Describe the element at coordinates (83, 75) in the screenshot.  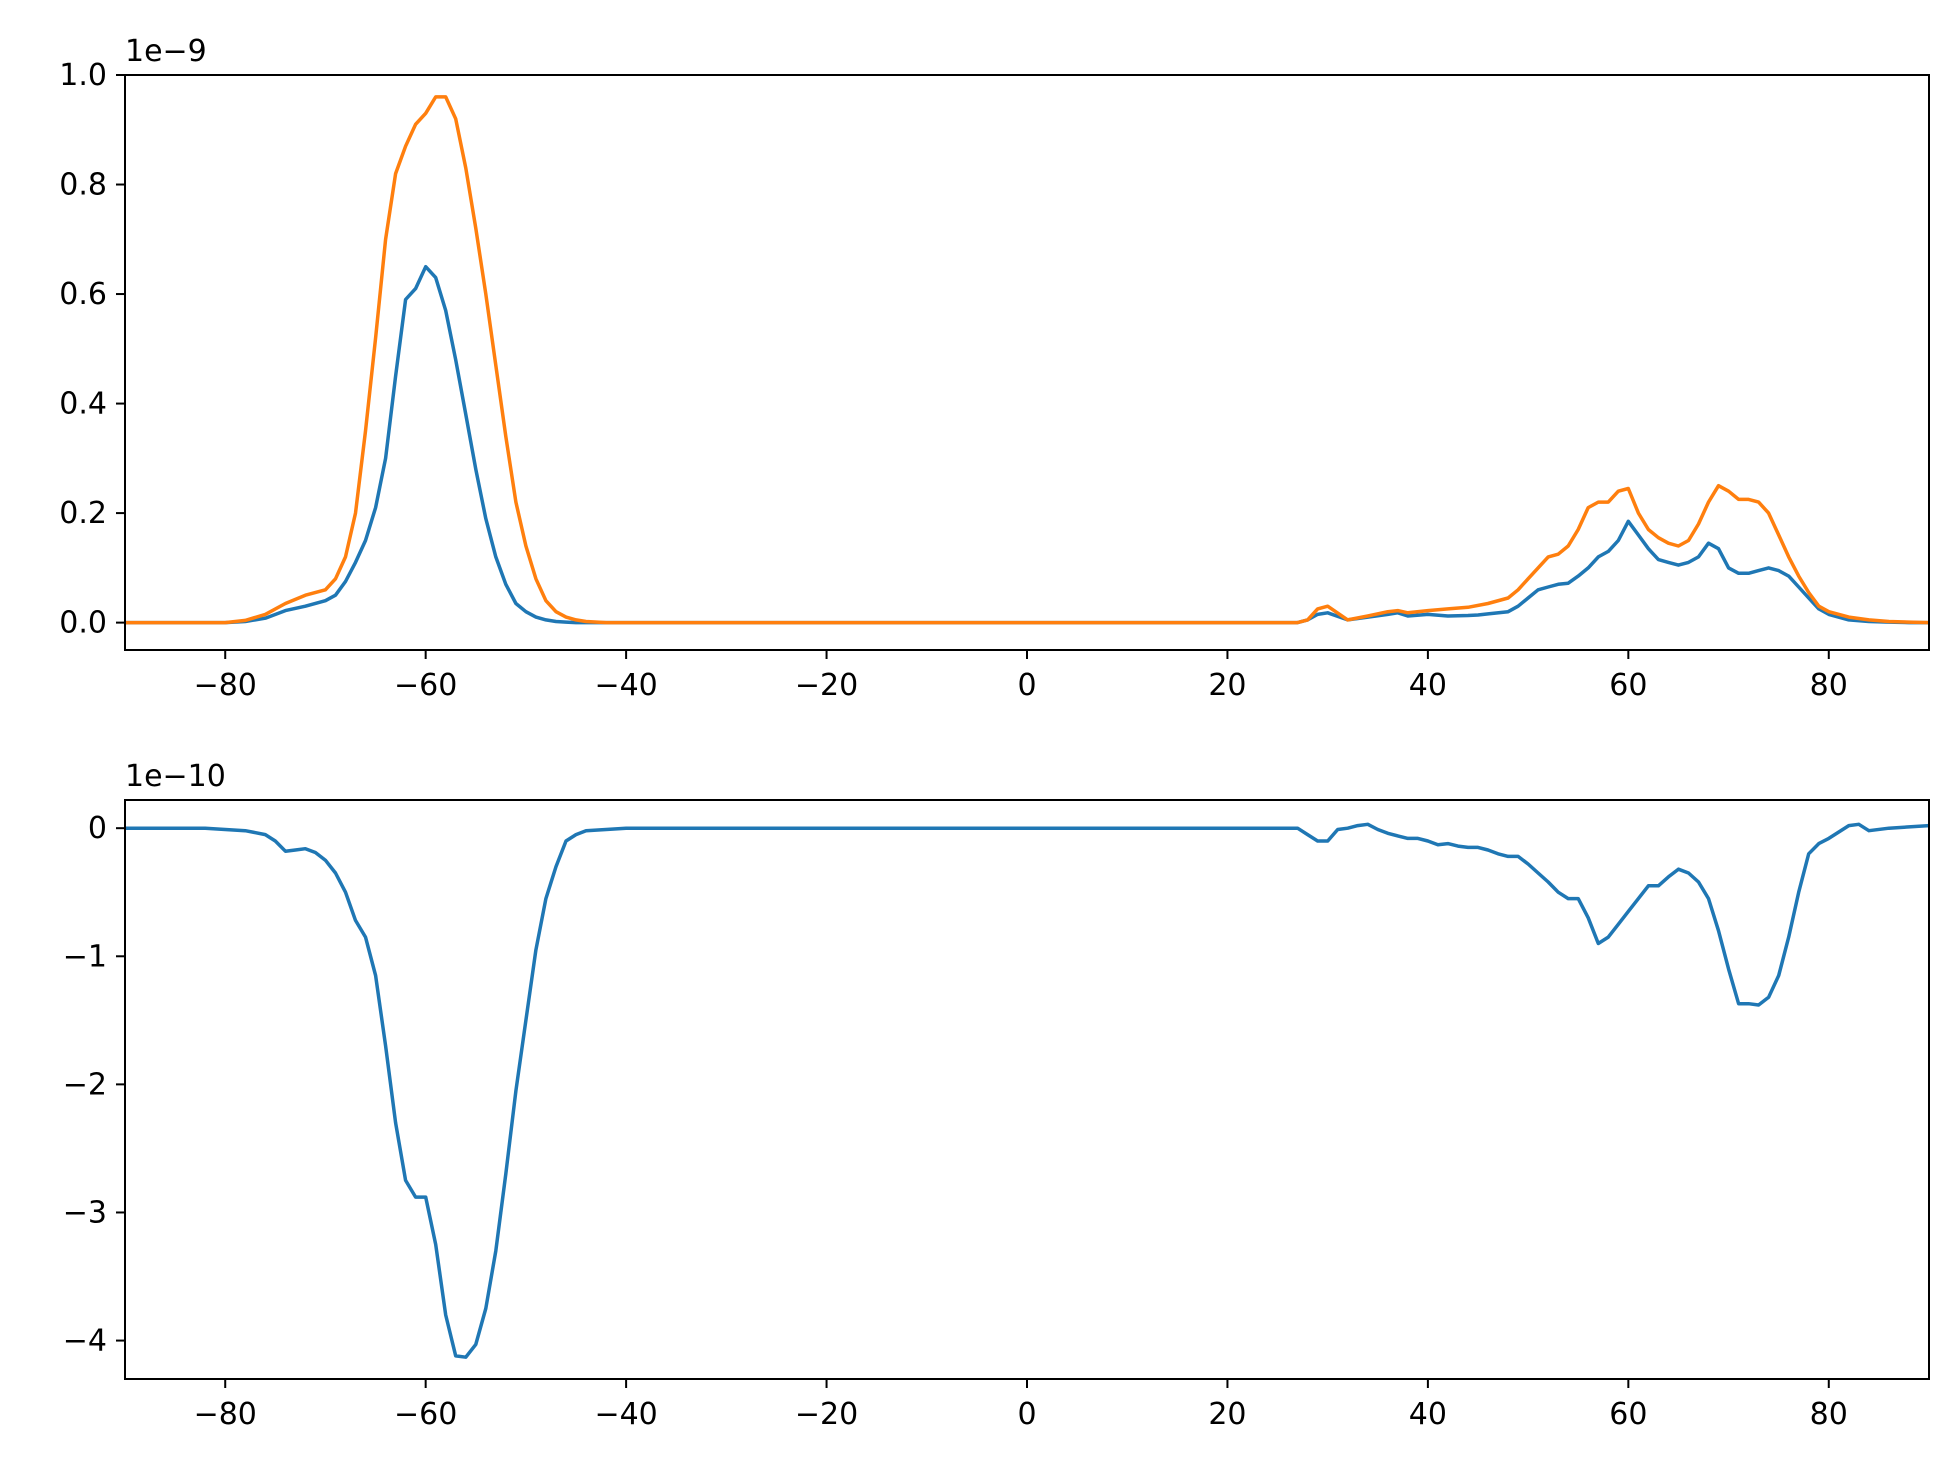
I see `y-tick-label: 1.0` at that location.